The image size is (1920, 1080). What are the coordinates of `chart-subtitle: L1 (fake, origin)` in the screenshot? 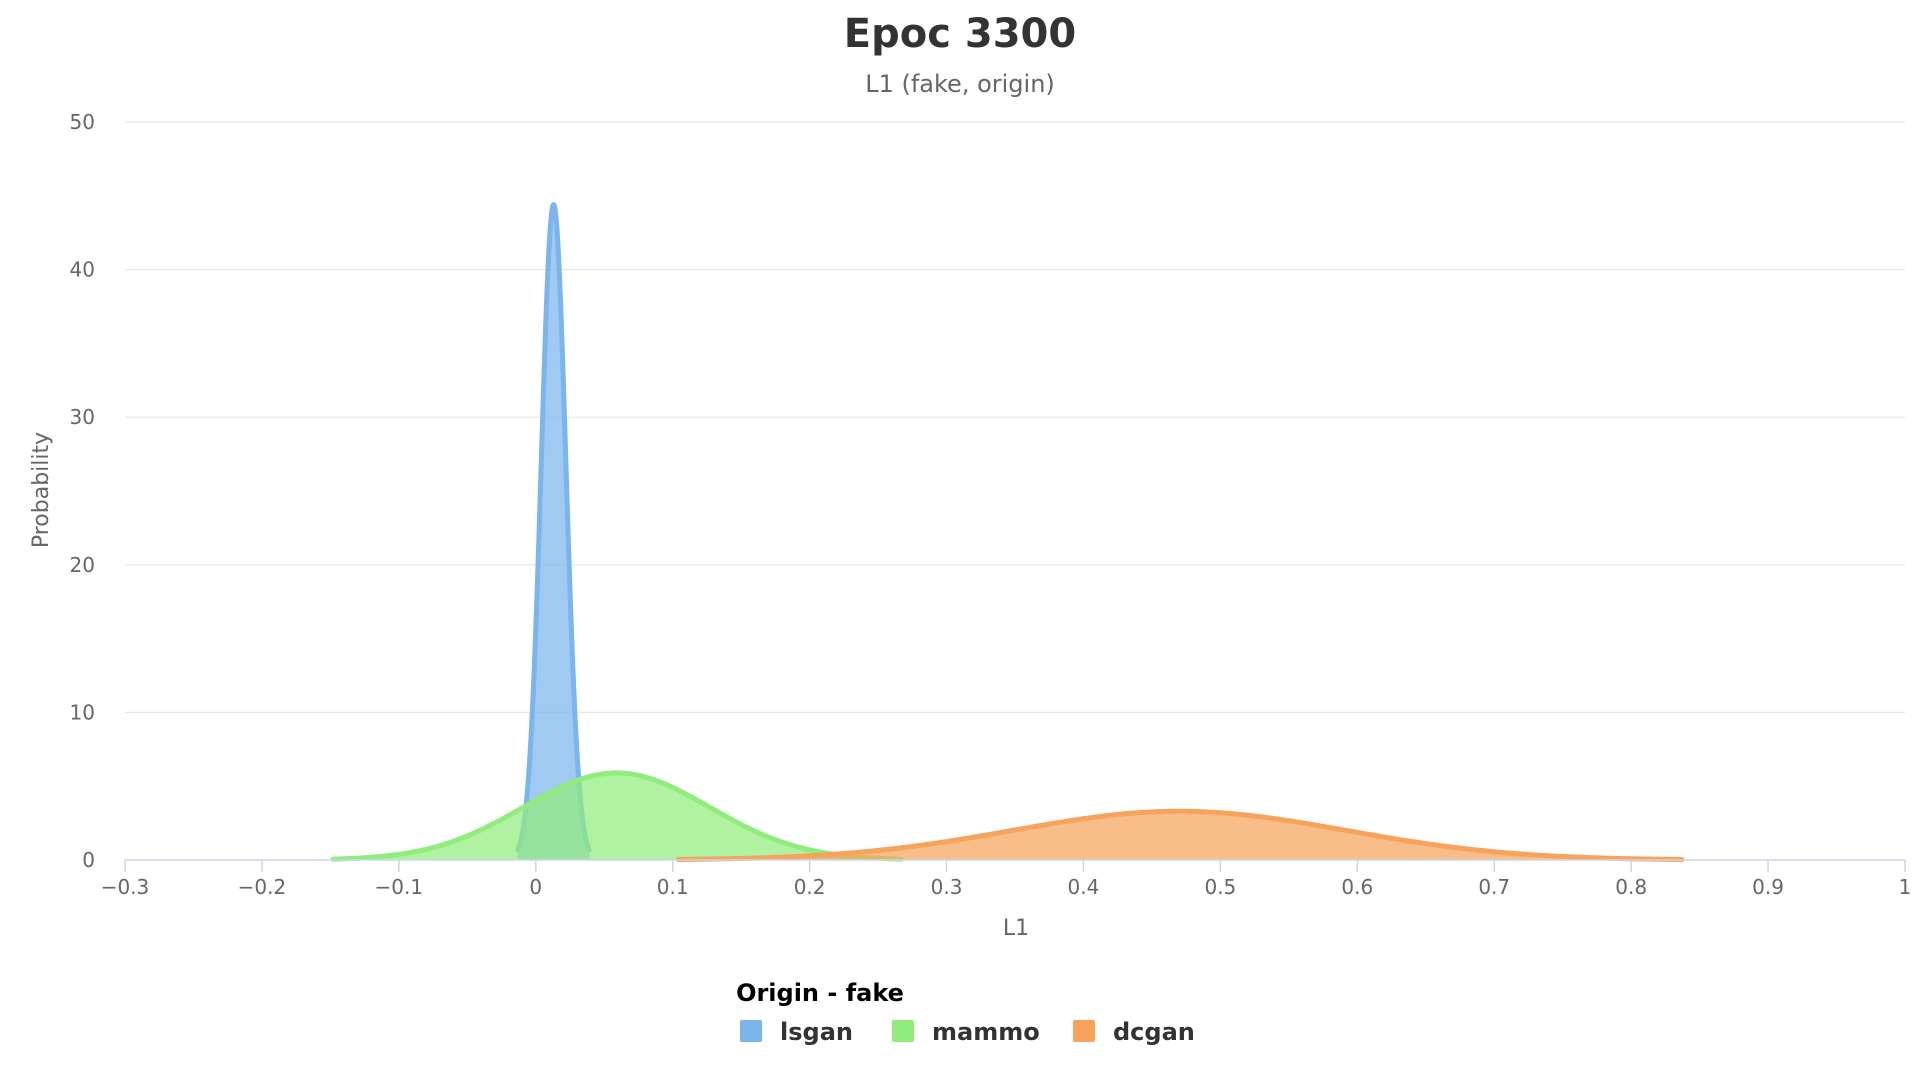 It's located at (960, 84).